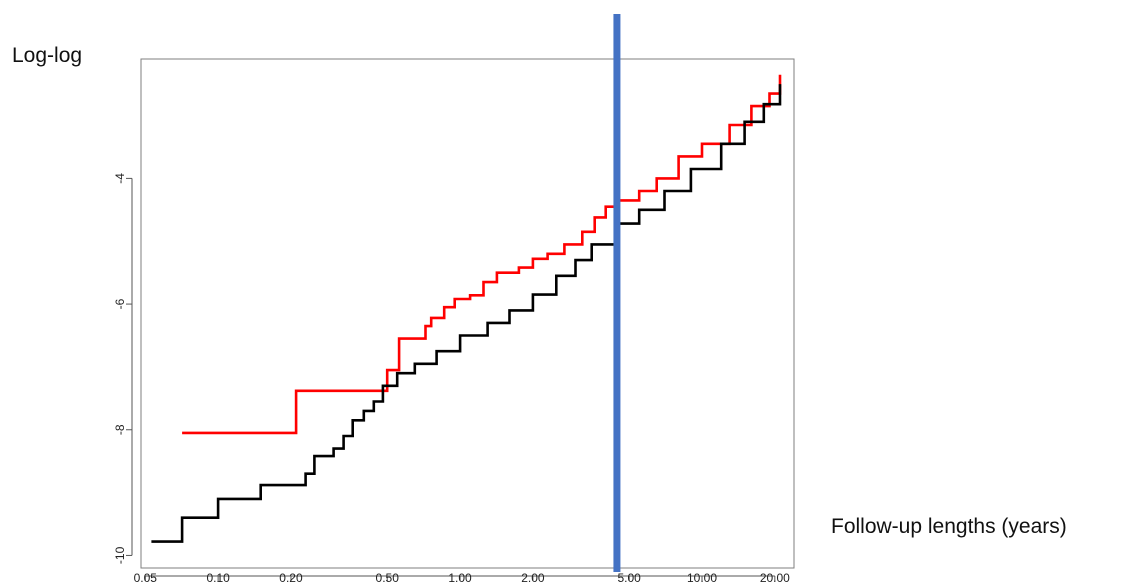  What do you see at coordinates (775, 577) in the screenshot?
I see `x-tick-label: 20.00` at bounding box center [775, 577].